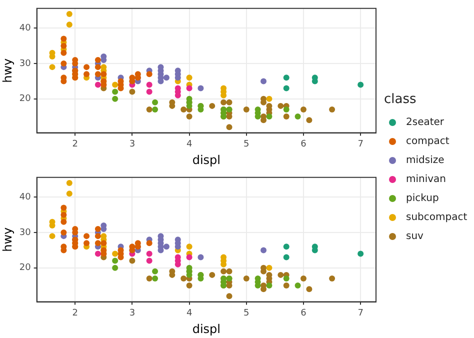  Describe the element at coordinates (415, 236) in the screenshot. I see `legend-label: suv` at that location.